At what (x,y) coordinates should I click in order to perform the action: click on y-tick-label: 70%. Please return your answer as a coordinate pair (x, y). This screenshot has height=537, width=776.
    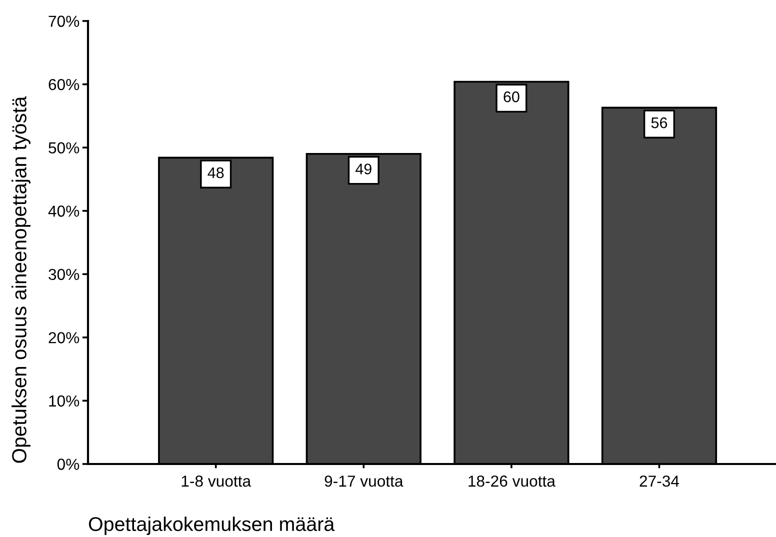
    Looking at the image, I should click on (64, 21).